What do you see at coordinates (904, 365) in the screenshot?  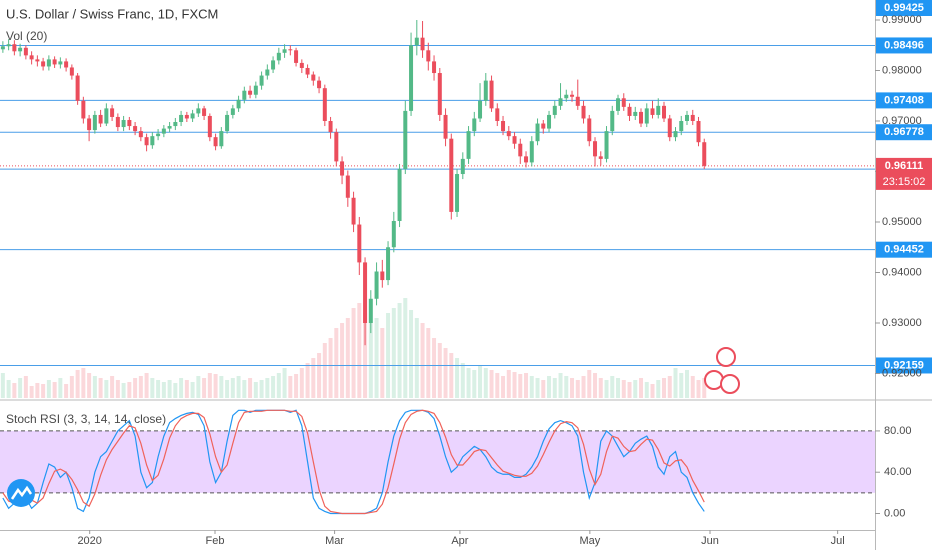 I see `level-label-box` at bounding box center [904, 365].